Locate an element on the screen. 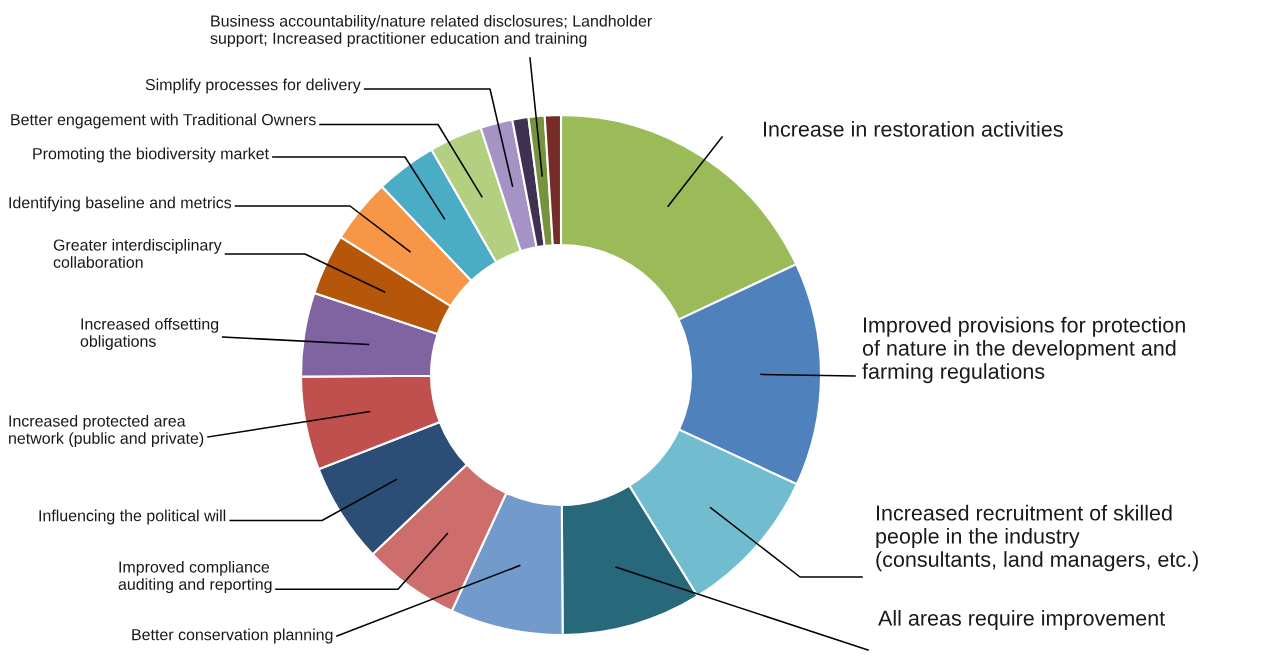  slice-label: Better engagement with Traditional Owners is located at coordinates (163, 121).